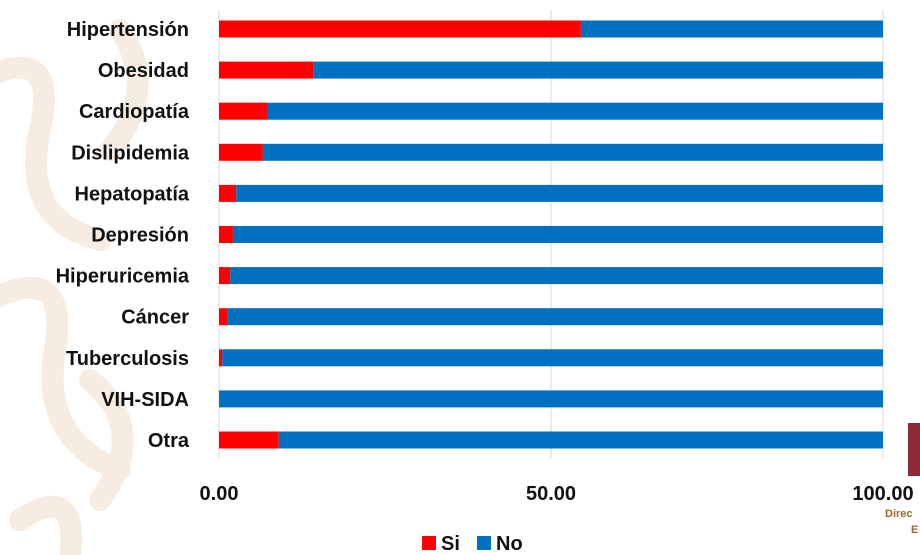 The width and height of the screenshot is (920, 555). Describe the element at coordinates (484, 543) in the screenshot. I see `legend-swatch-no` at that location.